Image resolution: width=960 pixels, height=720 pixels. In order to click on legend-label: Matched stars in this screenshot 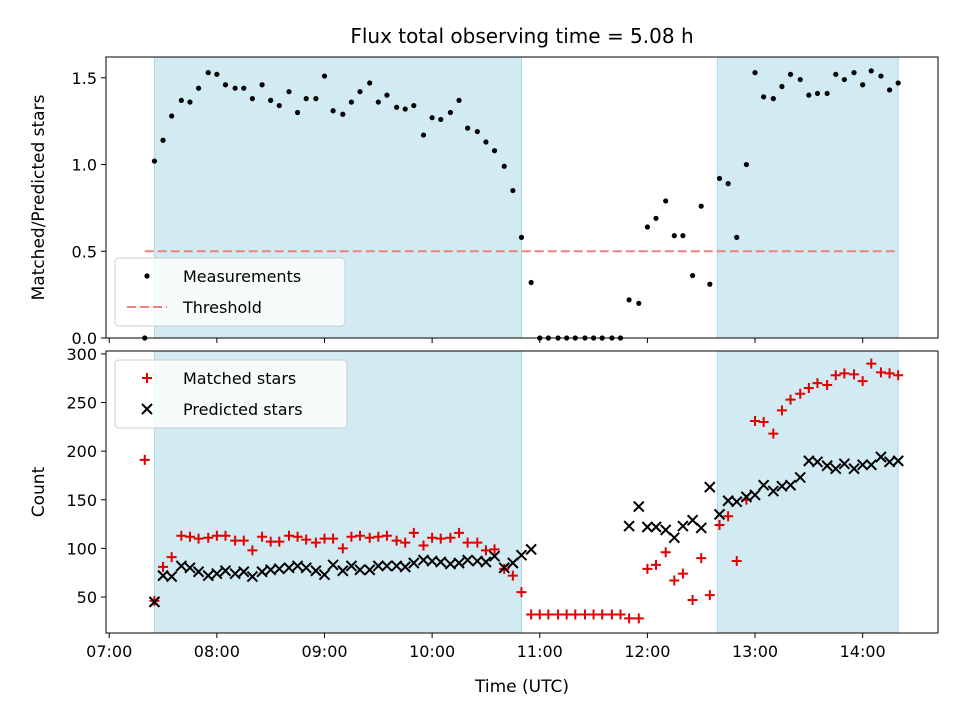, I will do `click(239, 378)`.